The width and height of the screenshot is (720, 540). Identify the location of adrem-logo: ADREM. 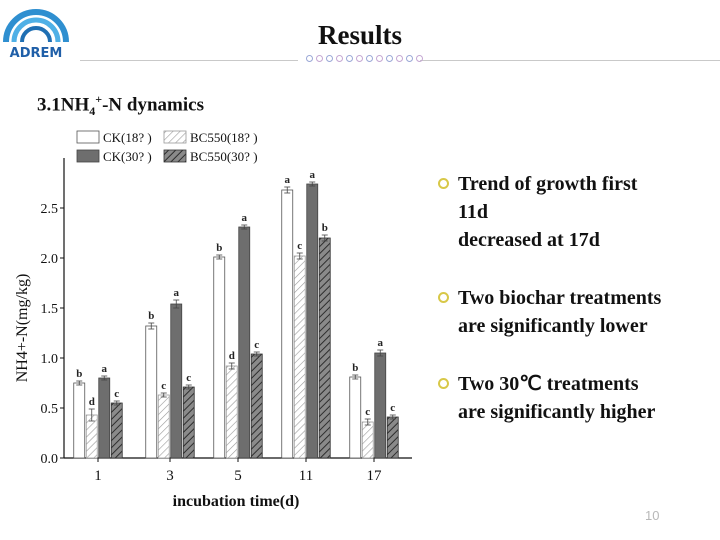
(36, 31).